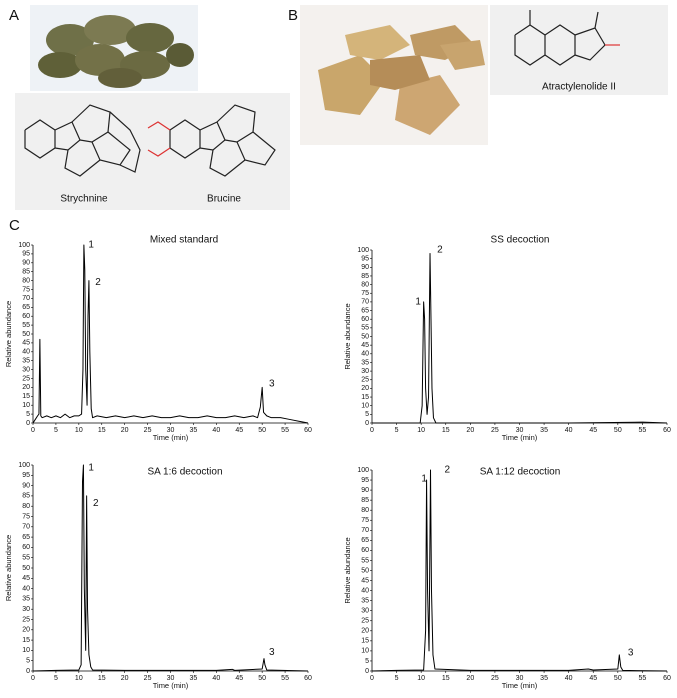 The width and height of the screenshot is (677, 698). Describe the element at coordinates (567, 38) in the screenshot. I see `atractylenolide-structure` at that location.